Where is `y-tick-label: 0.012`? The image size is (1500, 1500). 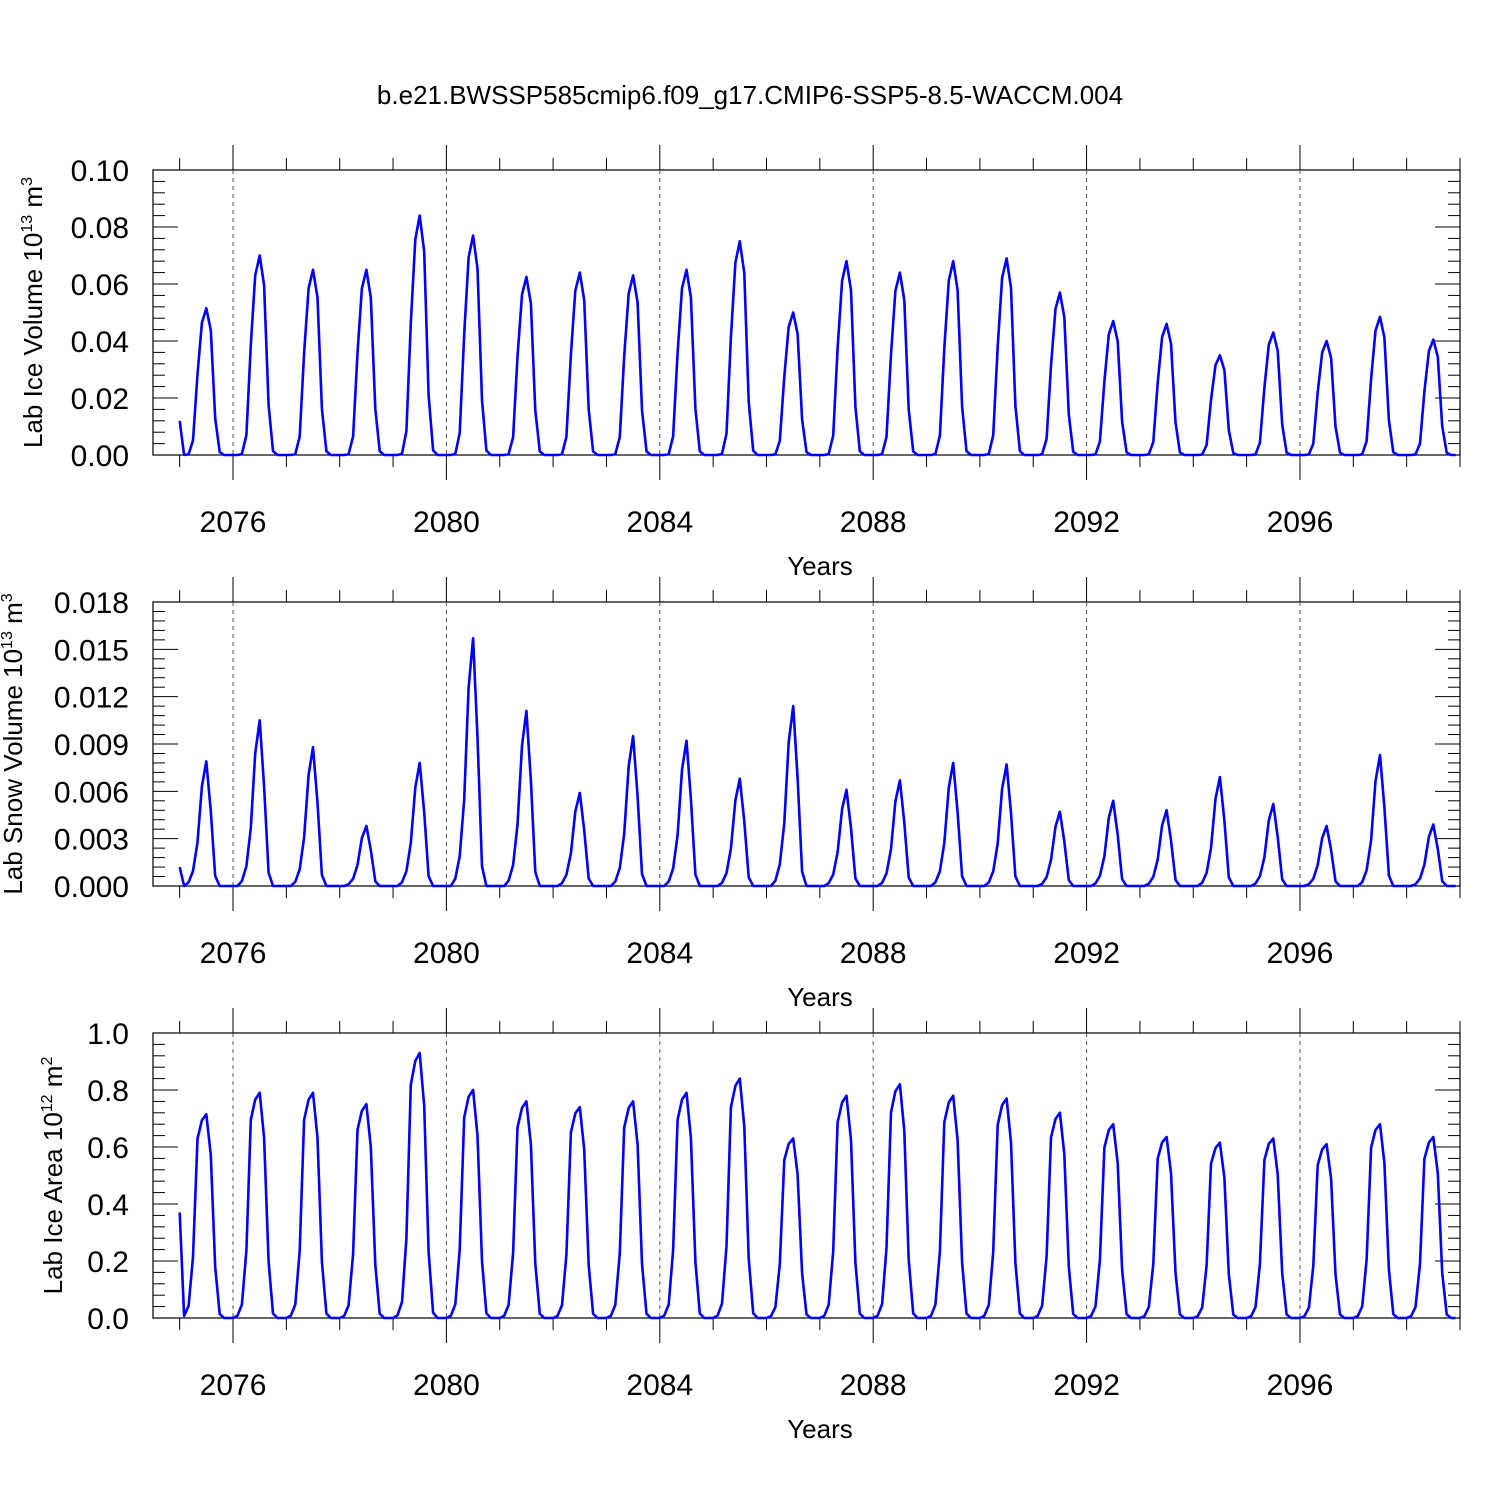
y-tick-label: 0.012 is located at coordinates (91, 698).